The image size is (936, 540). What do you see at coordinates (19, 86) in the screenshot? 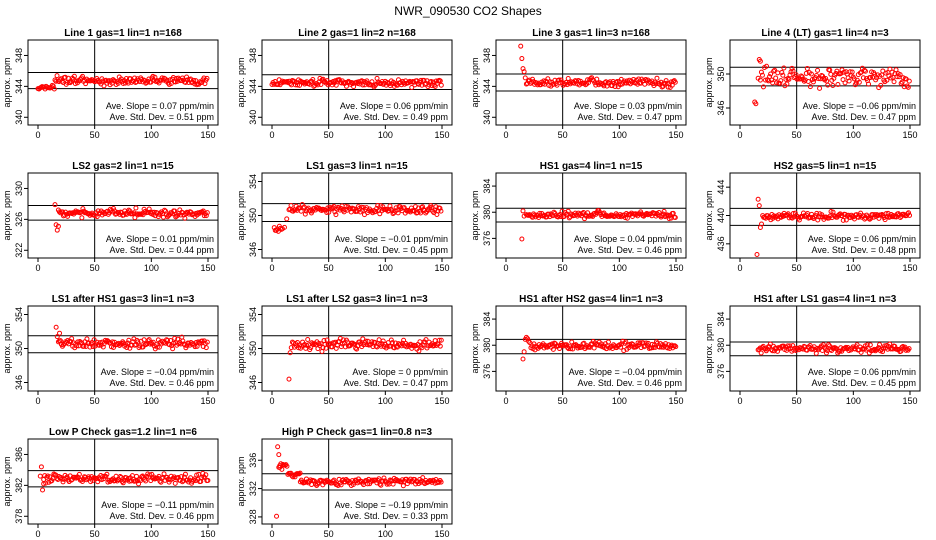
I see `y-tick-label: 344` at bounding box center [19, 86].